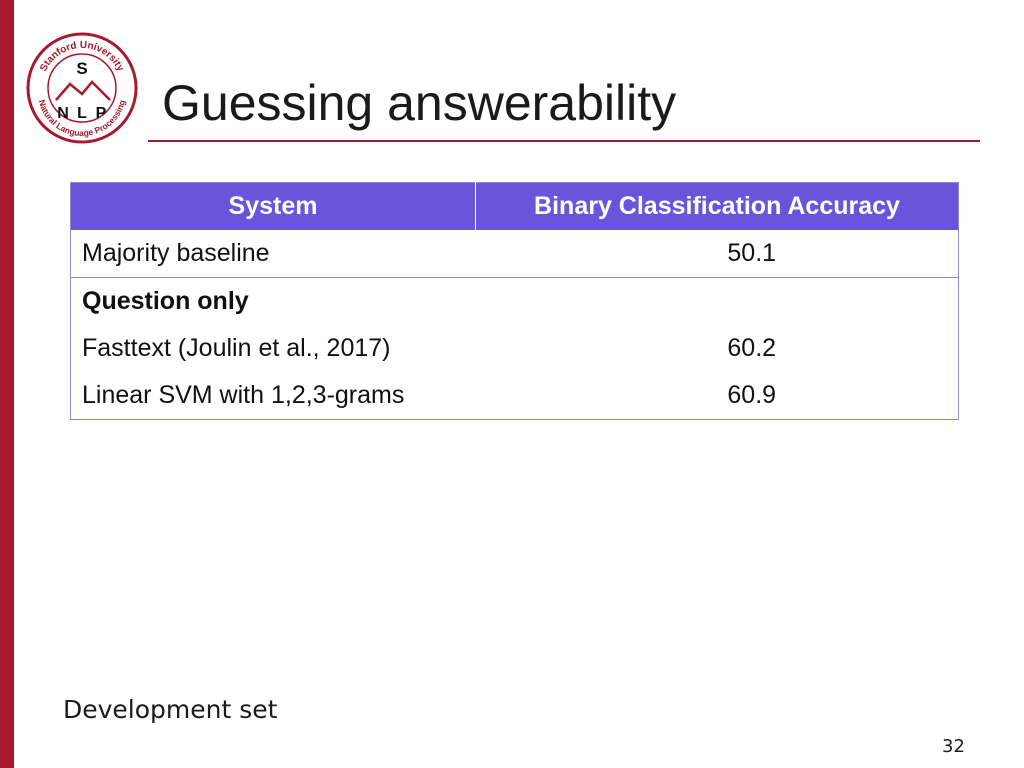  What do you see at coordinates (63, 113) in the screenshot?
I see `logo-letter-n: N` at bounding box center [63, 113].